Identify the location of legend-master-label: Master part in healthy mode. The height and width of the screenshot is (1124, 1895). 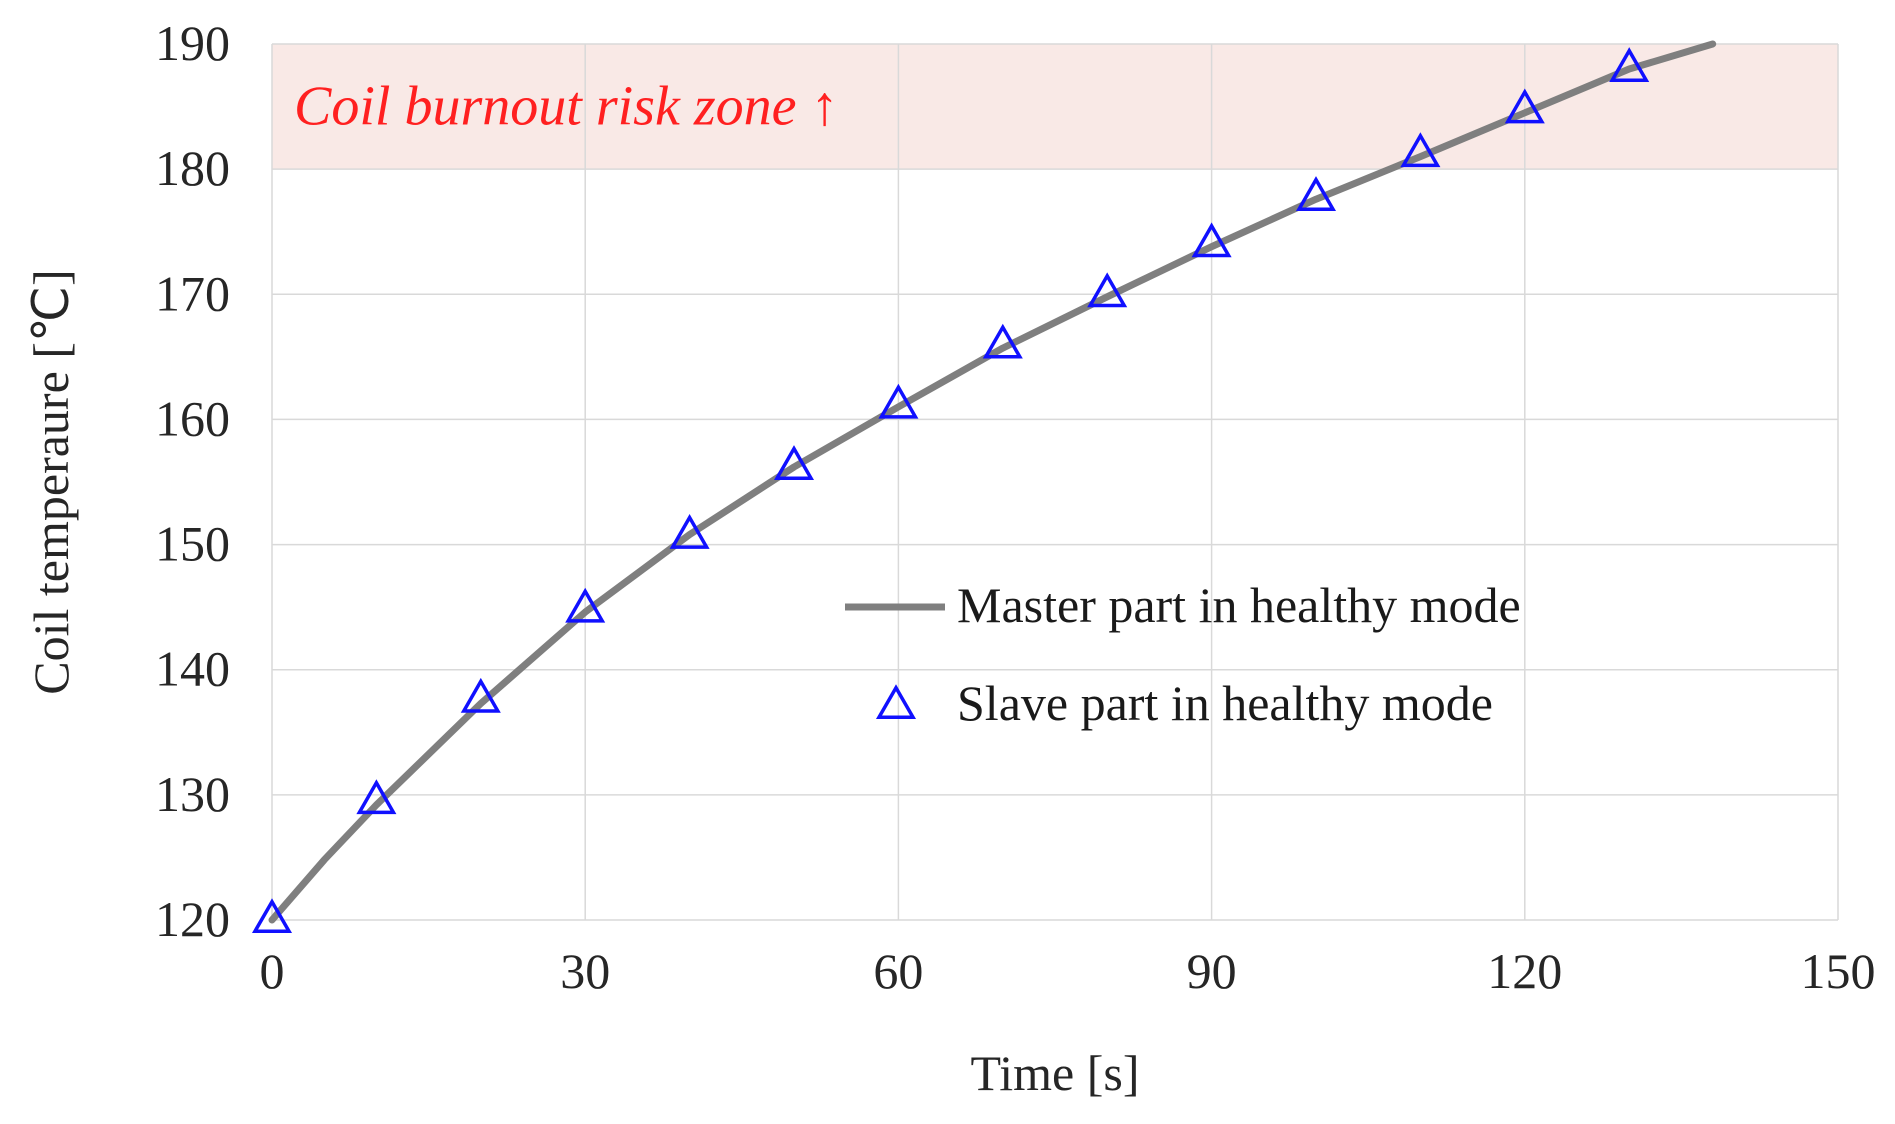
(1239, 605).